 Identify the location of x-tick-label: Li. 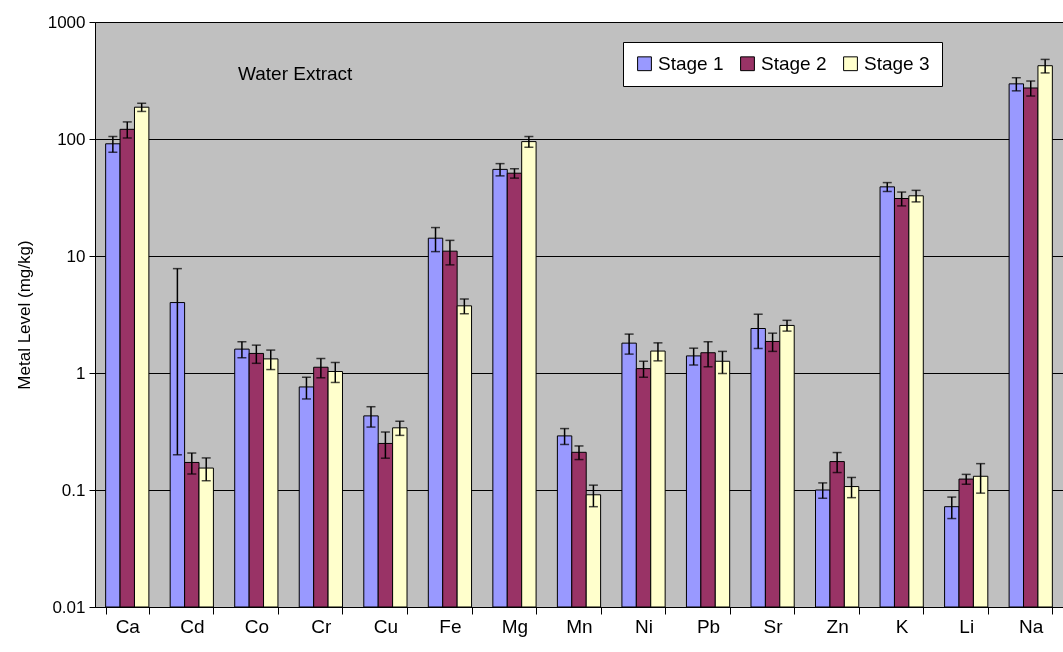
(967, 626).